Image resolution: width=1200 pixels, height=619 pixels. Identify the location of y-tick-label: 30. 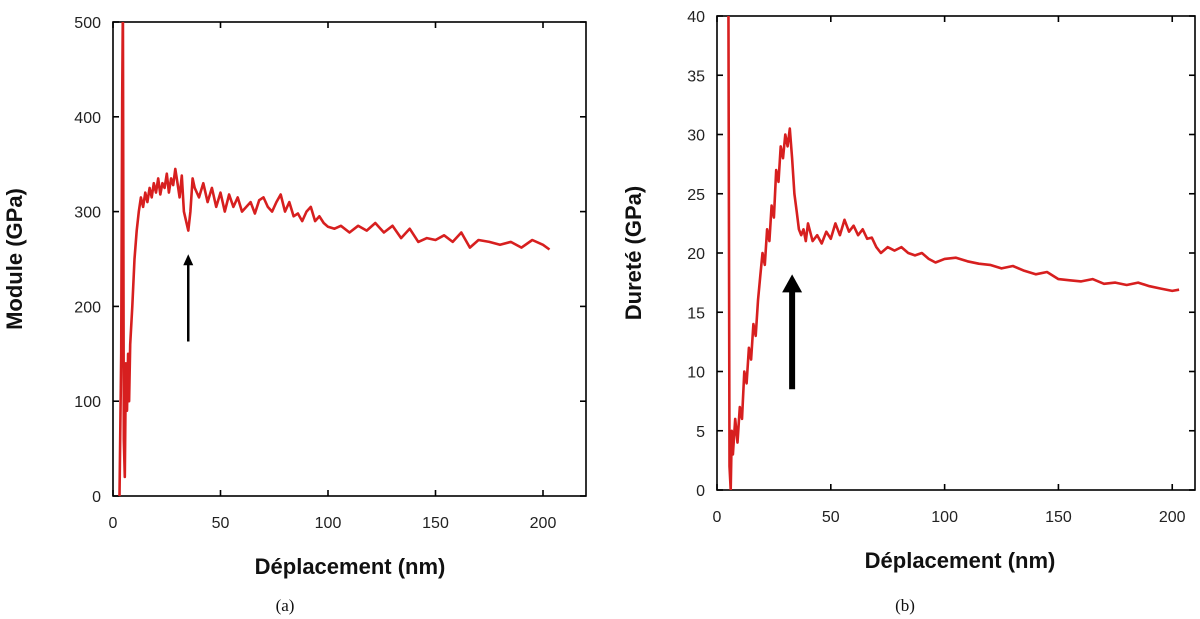
(696, 136).